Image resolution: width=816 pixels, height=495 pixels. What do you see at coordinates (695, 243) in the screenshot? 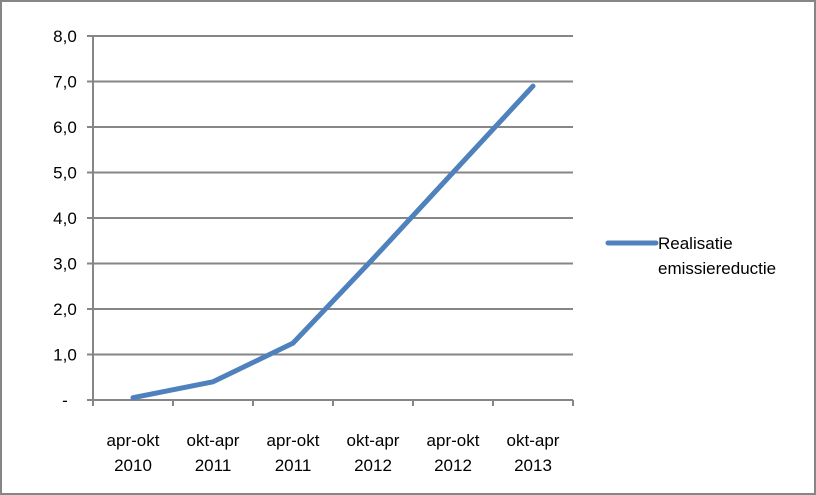
I see `legend-label: Realisatie` at bounding box center [695, 243].